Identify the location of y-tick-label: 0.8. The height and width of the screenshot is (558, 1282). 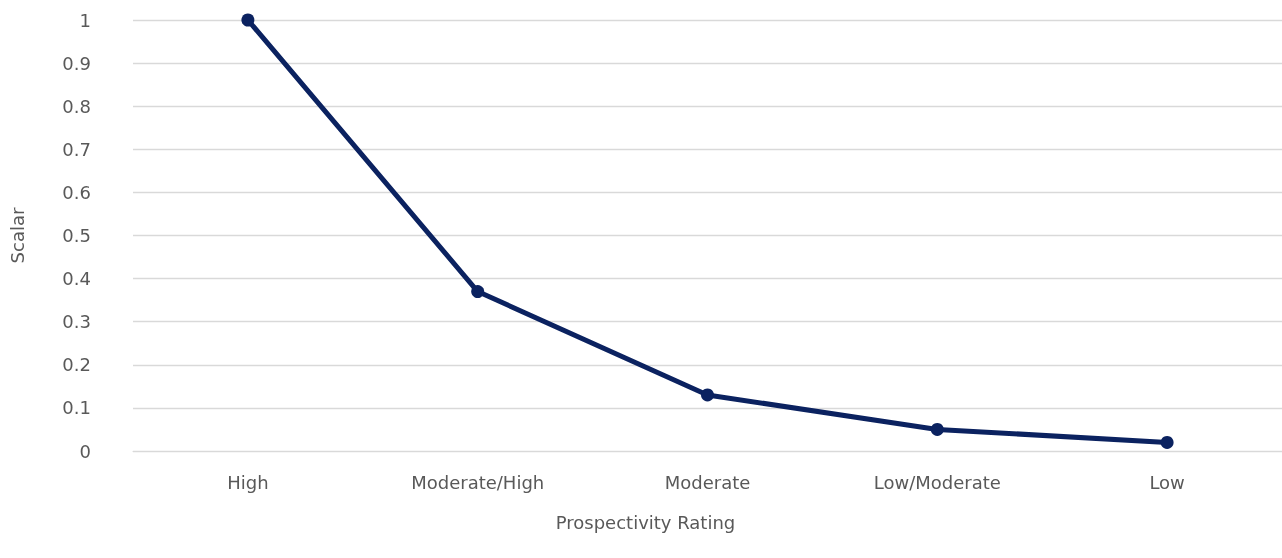
(76, 106).